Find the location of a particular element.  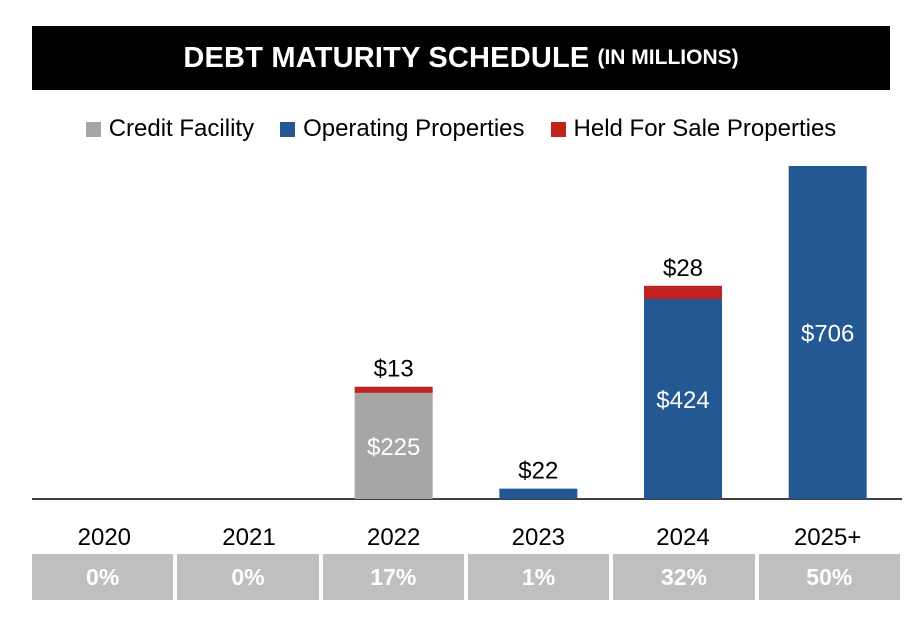

data-label: $706 is located at coordinates (827, 334).